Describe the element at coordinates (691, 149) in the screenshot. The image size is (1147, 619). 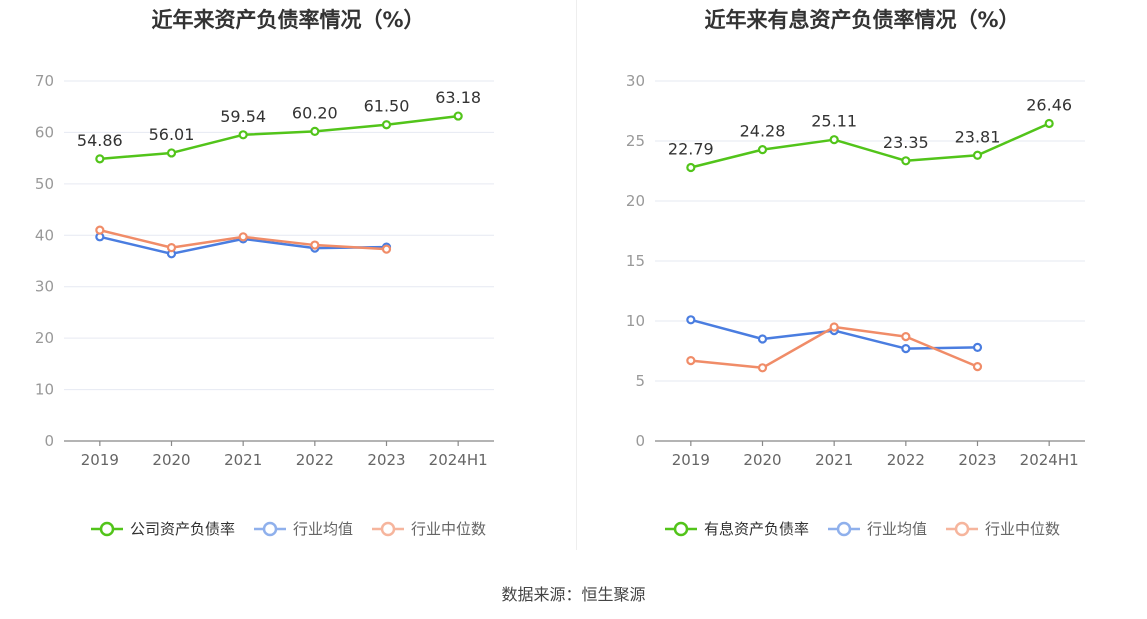
I see `data-label: 22.79` at that location.